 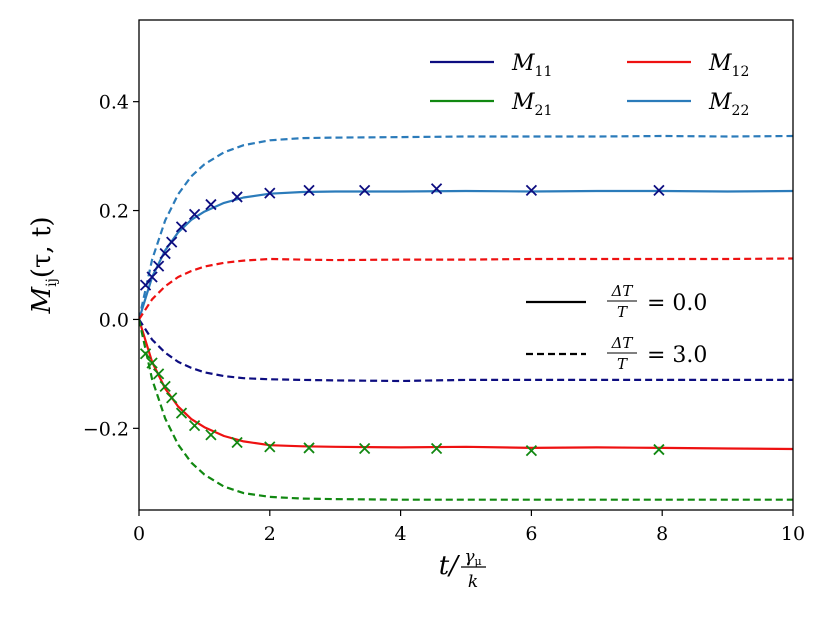 I want to click on x-tick-label-5: 10, so click(x=793, y=534).